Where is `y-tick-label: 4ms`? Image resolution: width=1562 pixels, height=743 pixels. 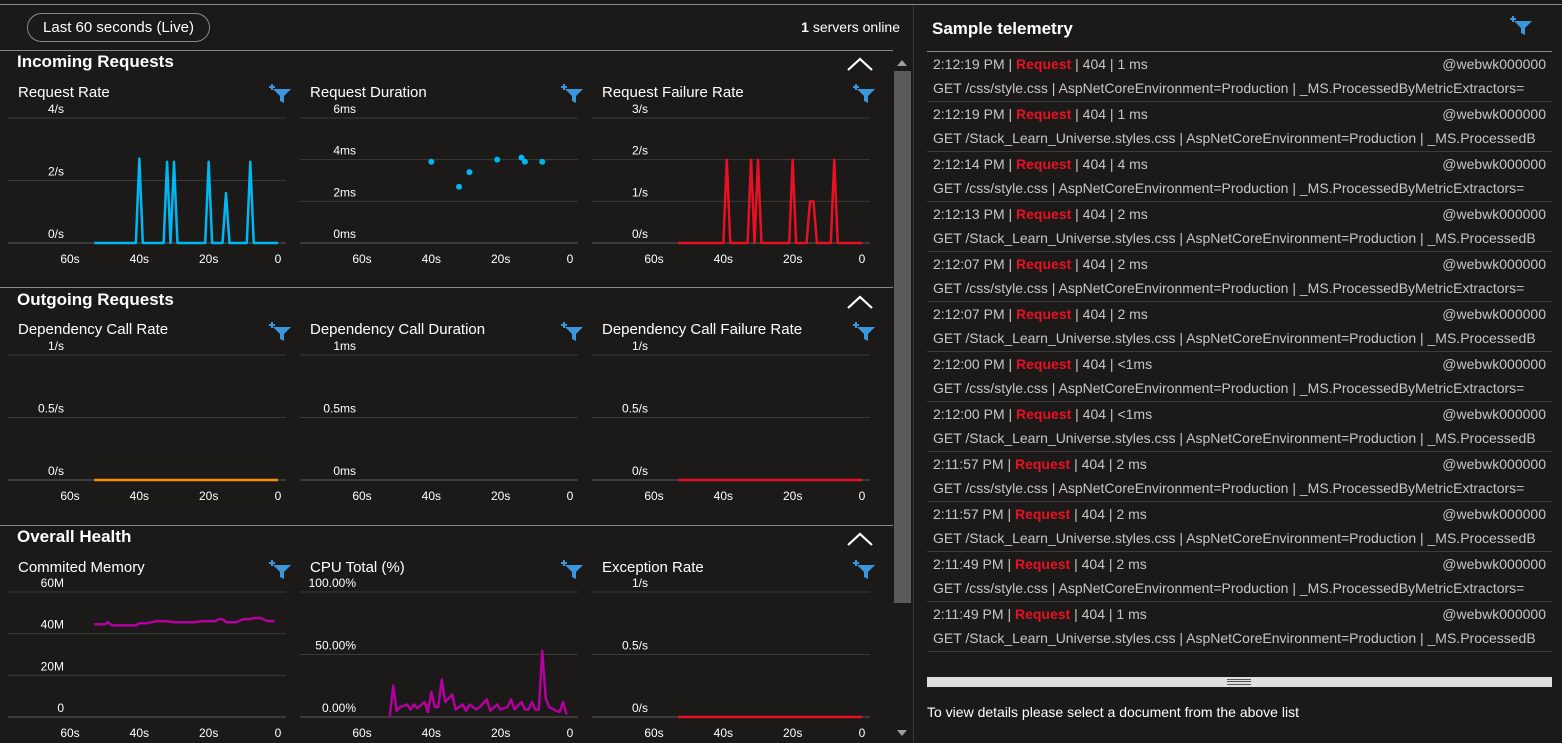
y-tick-label: 4ms is located at coordinates (344, 151).